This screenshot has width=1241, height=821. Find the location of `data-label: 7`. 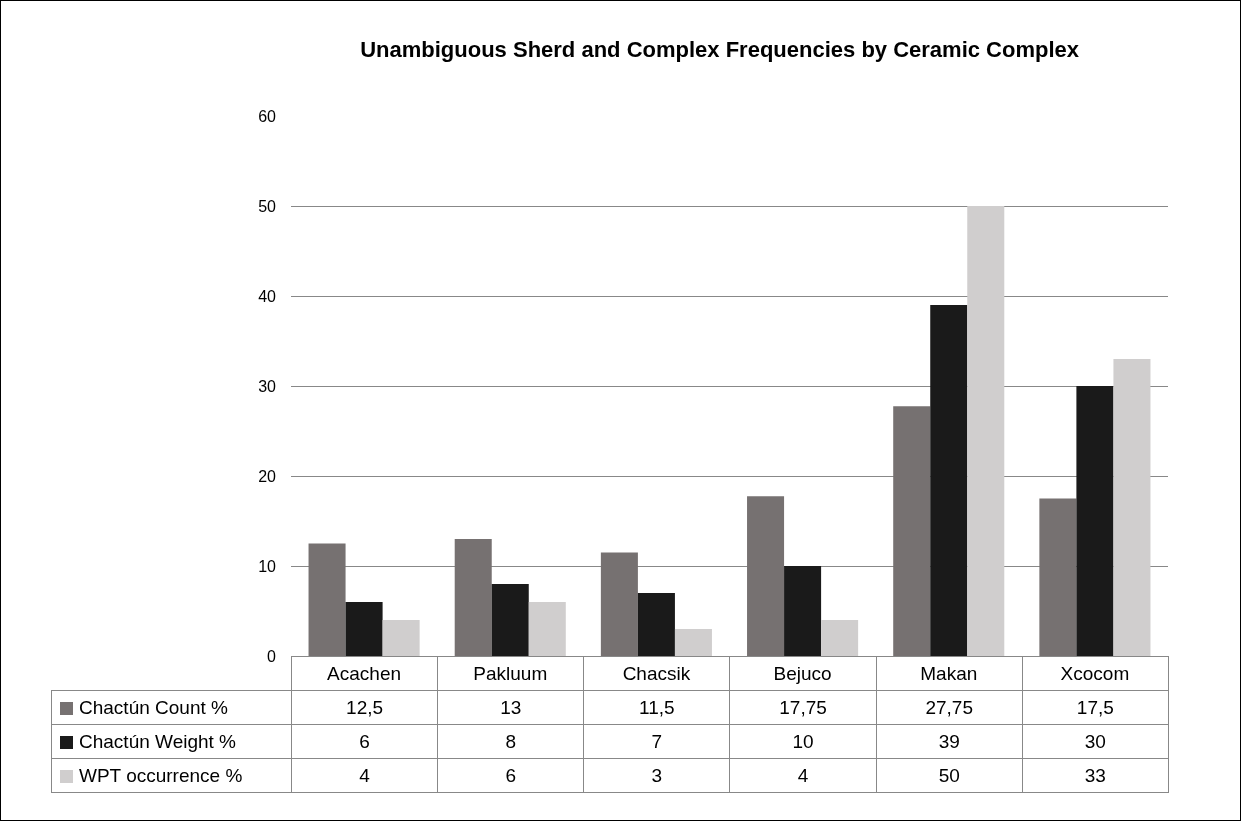

data-label: 7 is located at coordinates (656, 741).